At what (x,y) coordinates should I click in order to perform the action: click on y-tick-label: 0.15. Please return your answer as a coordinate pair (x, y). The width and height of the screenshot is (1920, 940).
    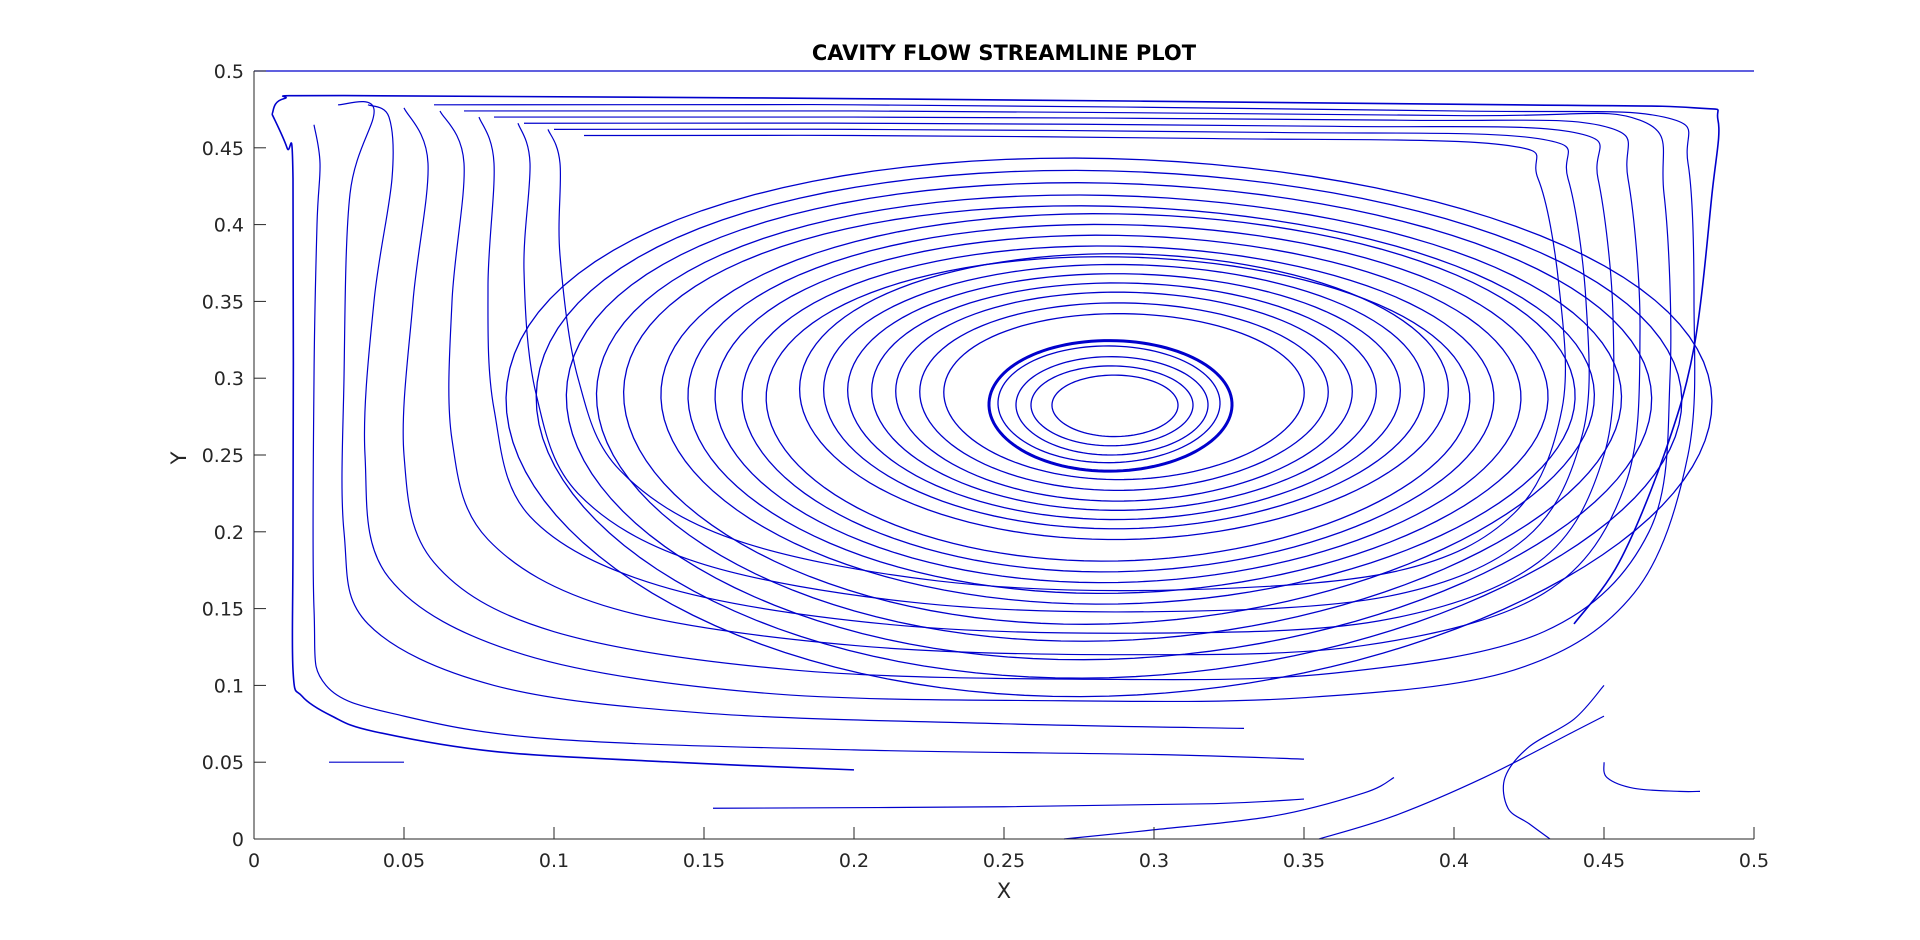
    Looking at the image, I should click on (223, 610).